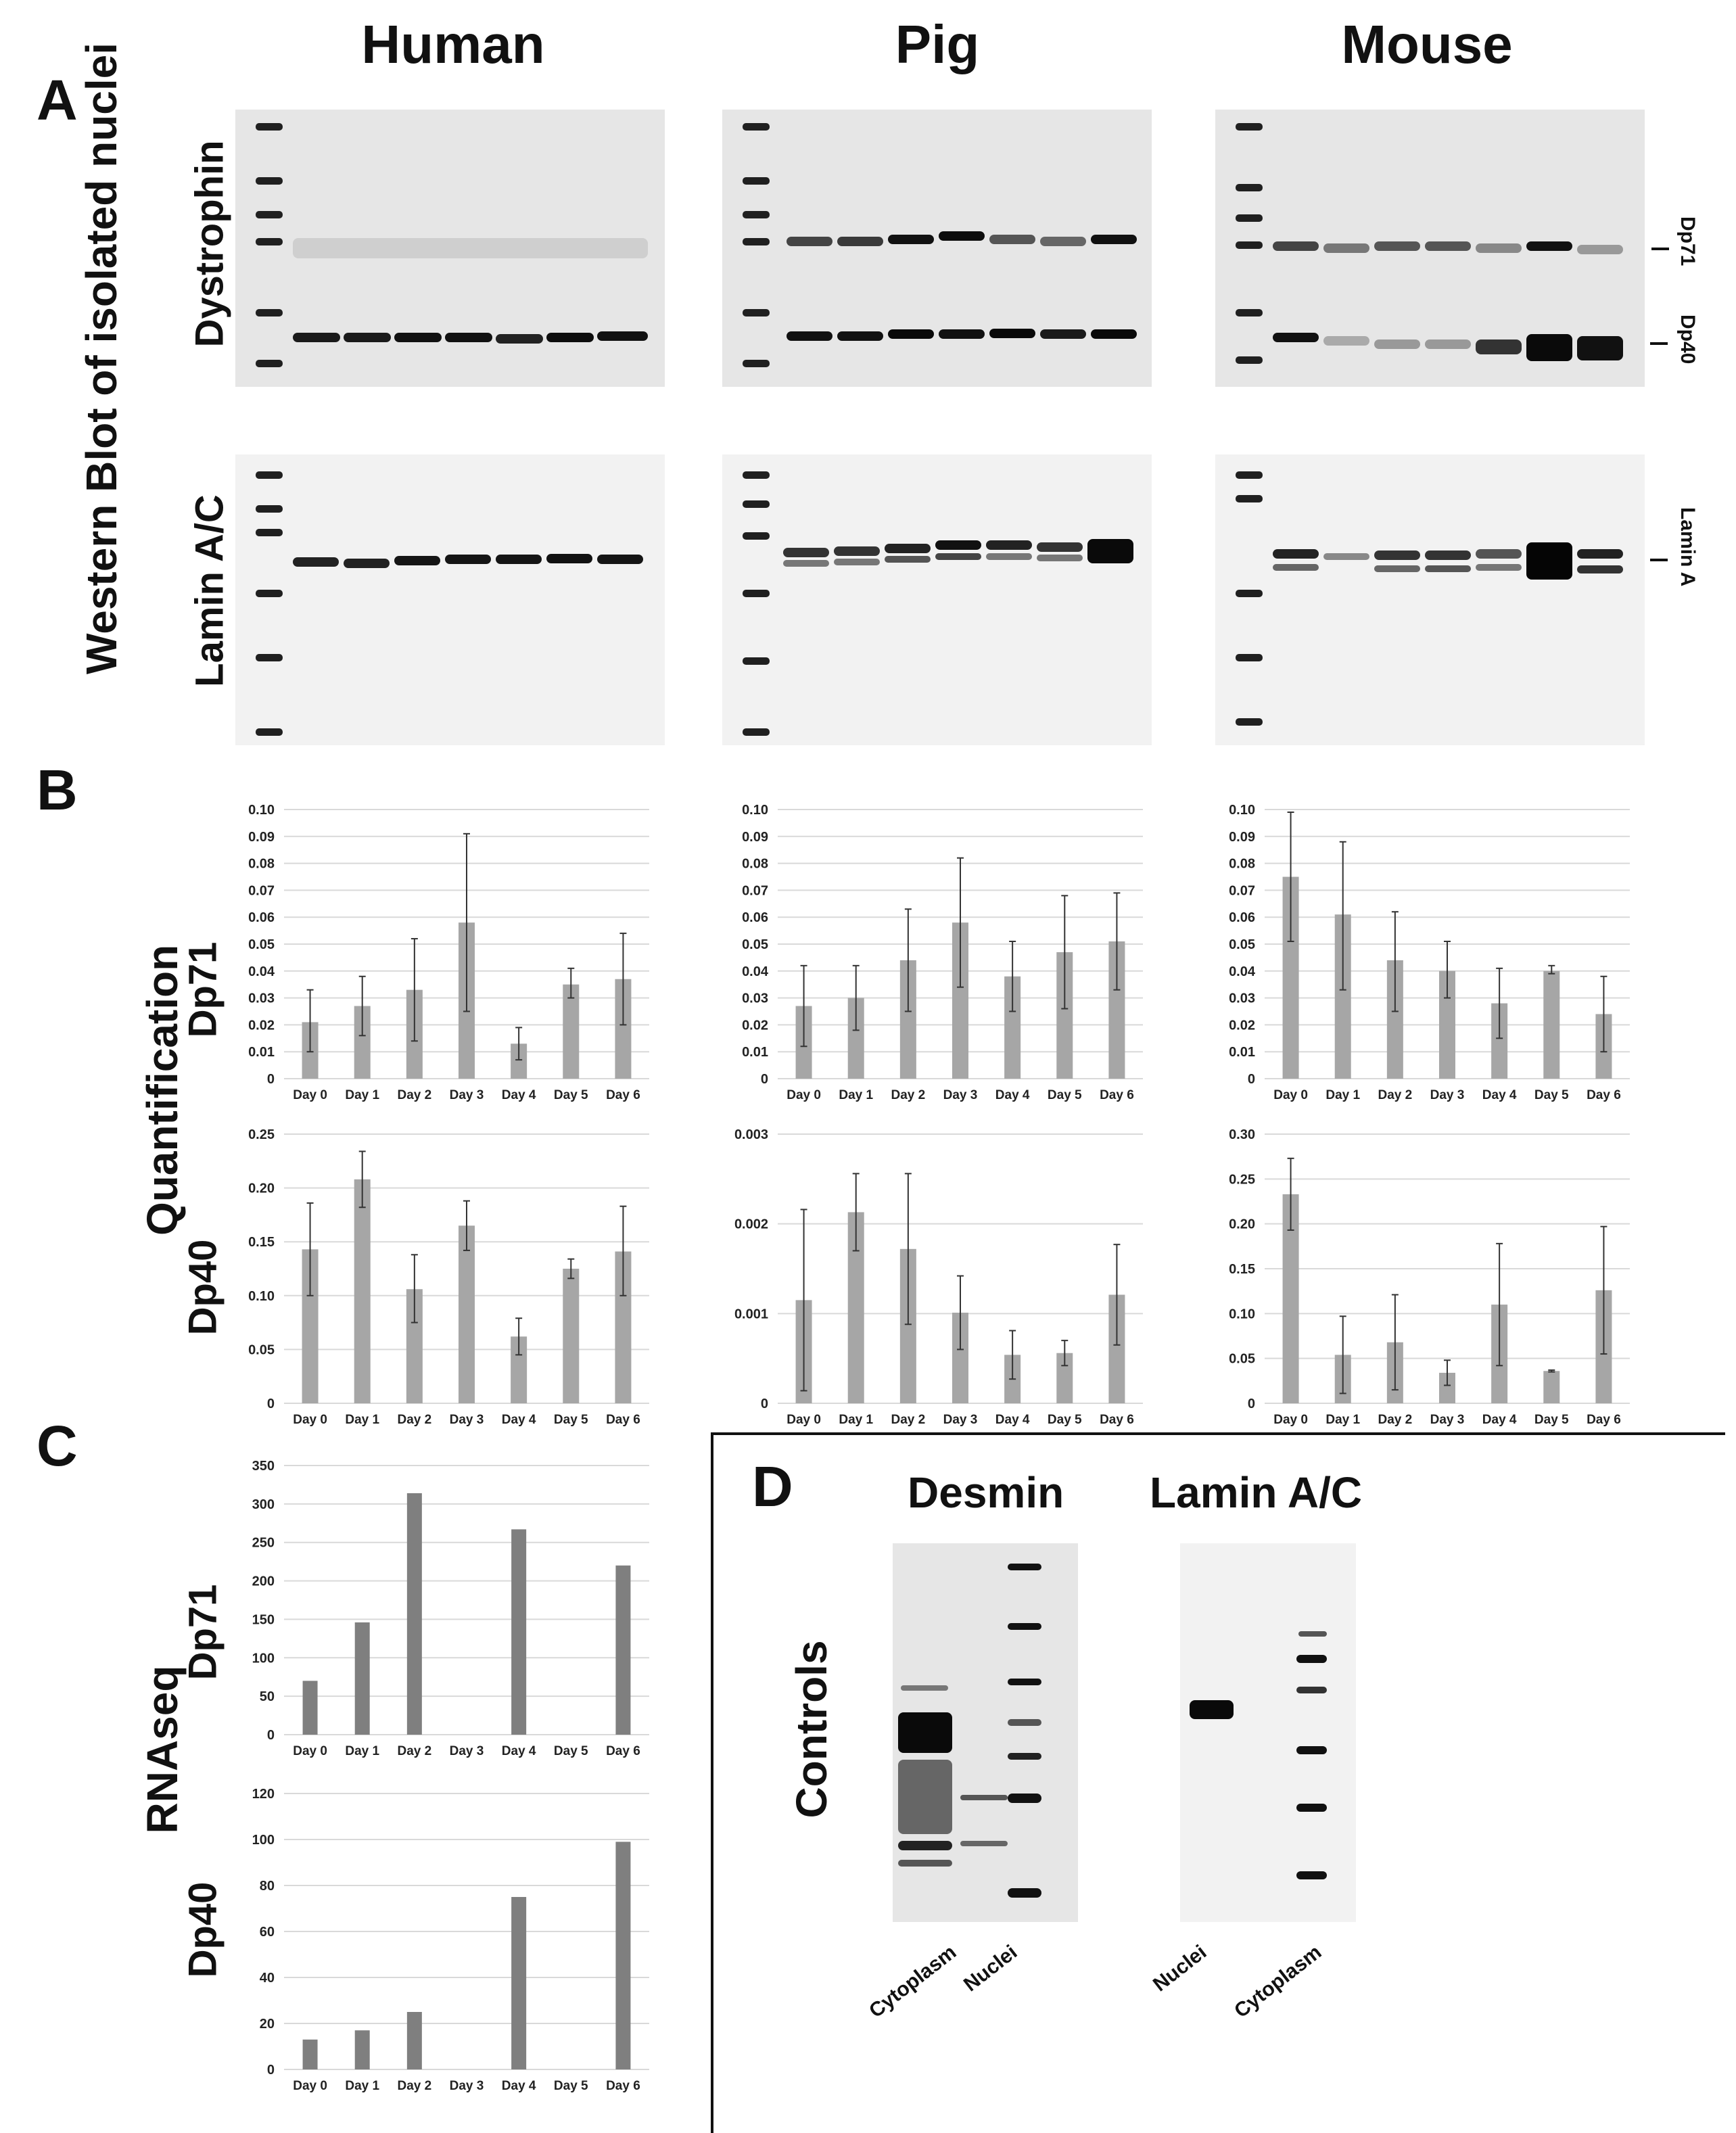 Image resolution: width=1736 pixels, height=2133 pixels. Describe the element at coordinates (263, 1620) in the screenshot. I see `y-tick-label: 150` at that location.